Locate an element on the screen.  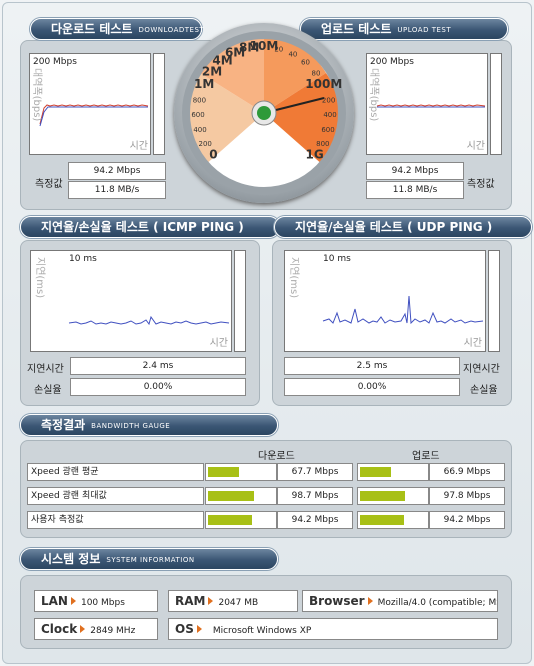
os-label: OS is located at coordinates (184, 629).